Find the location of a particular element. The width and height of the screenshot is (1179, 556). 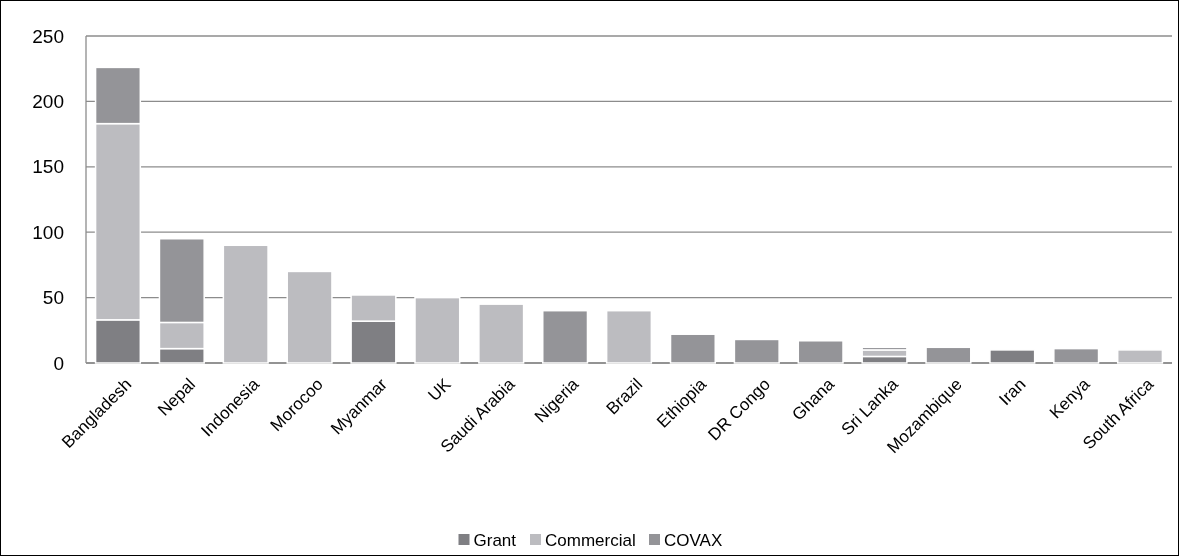

y-tick-label: 150 is located at coordinates (48, 167).